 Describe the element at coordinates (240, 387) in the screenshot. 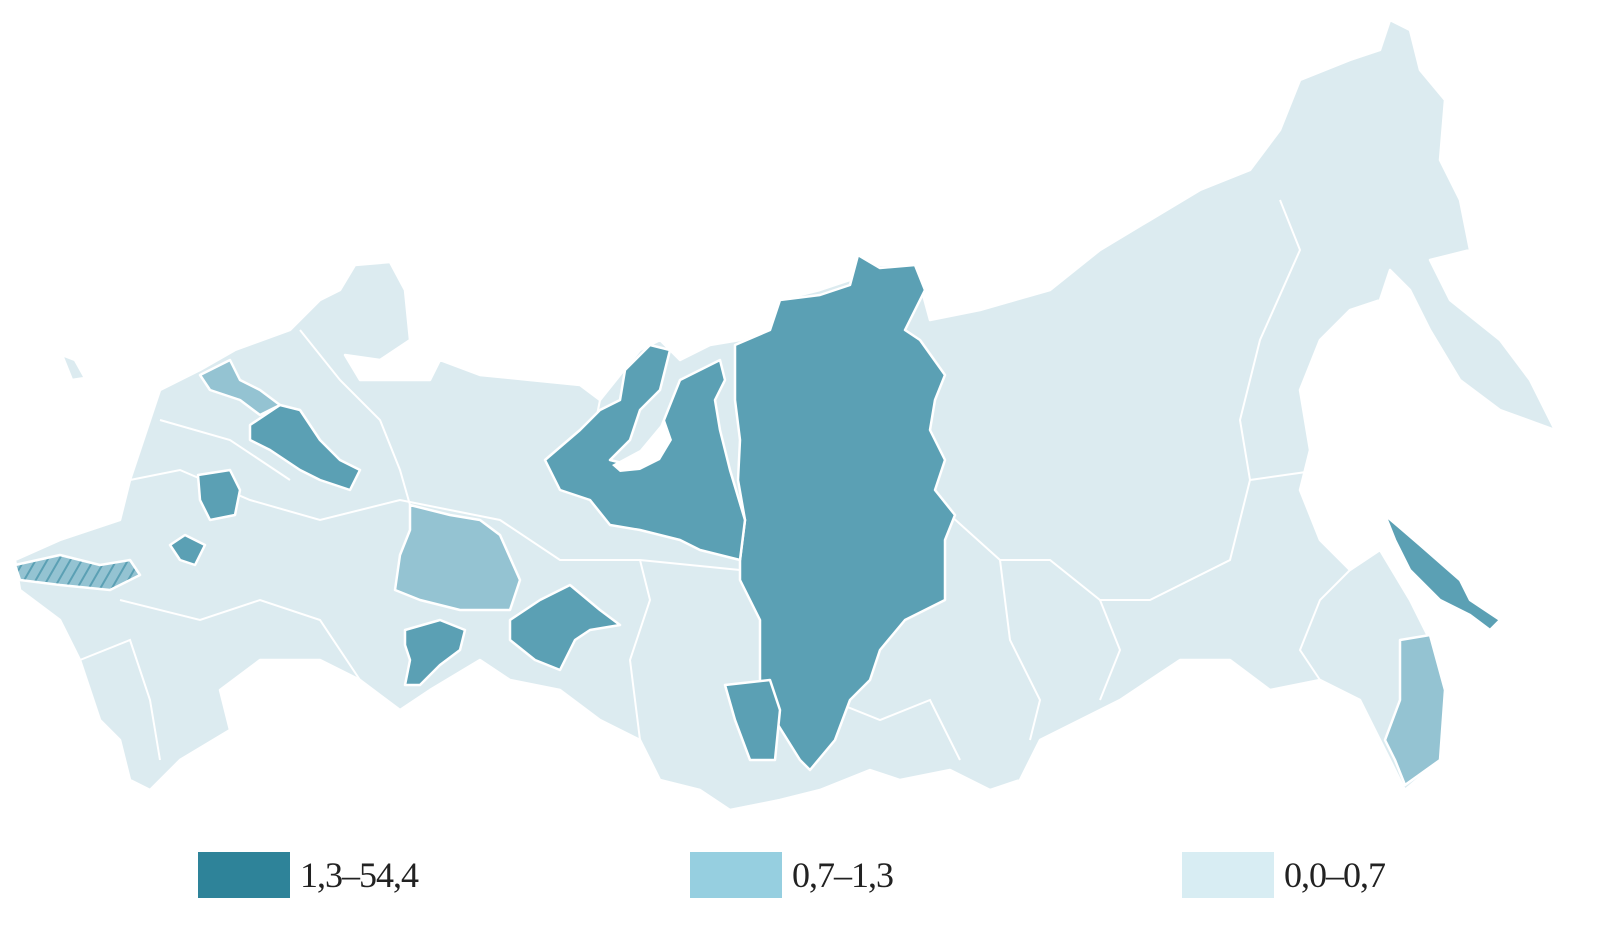

I see `region-medium-north` at that location.